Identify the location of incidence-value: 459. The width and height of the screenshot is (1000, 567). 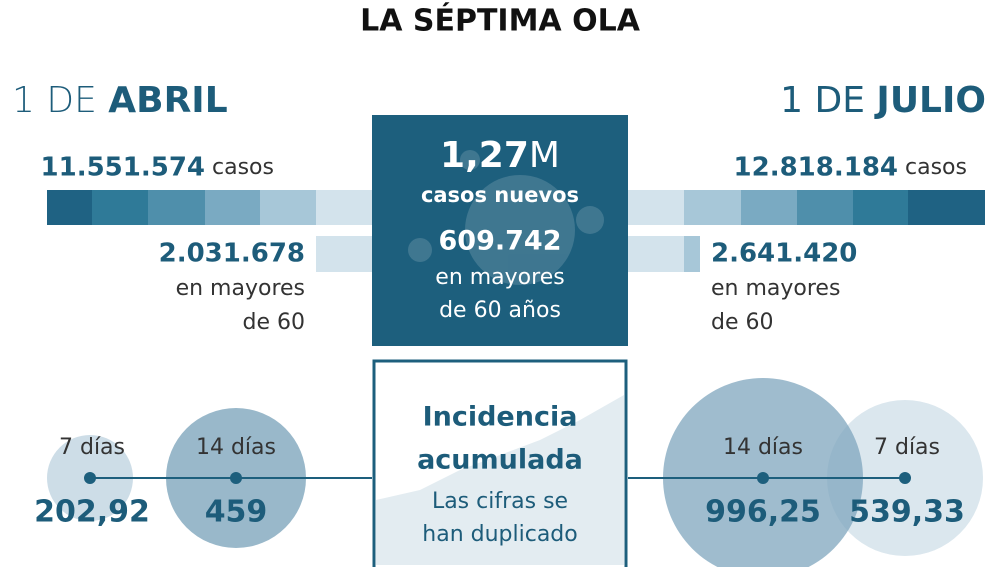
(236, 512).